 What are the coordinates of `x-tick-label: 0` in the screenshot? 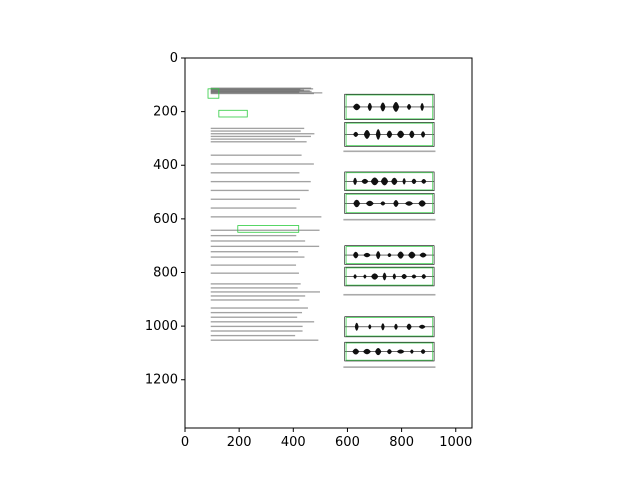 It's located at (185, 442).